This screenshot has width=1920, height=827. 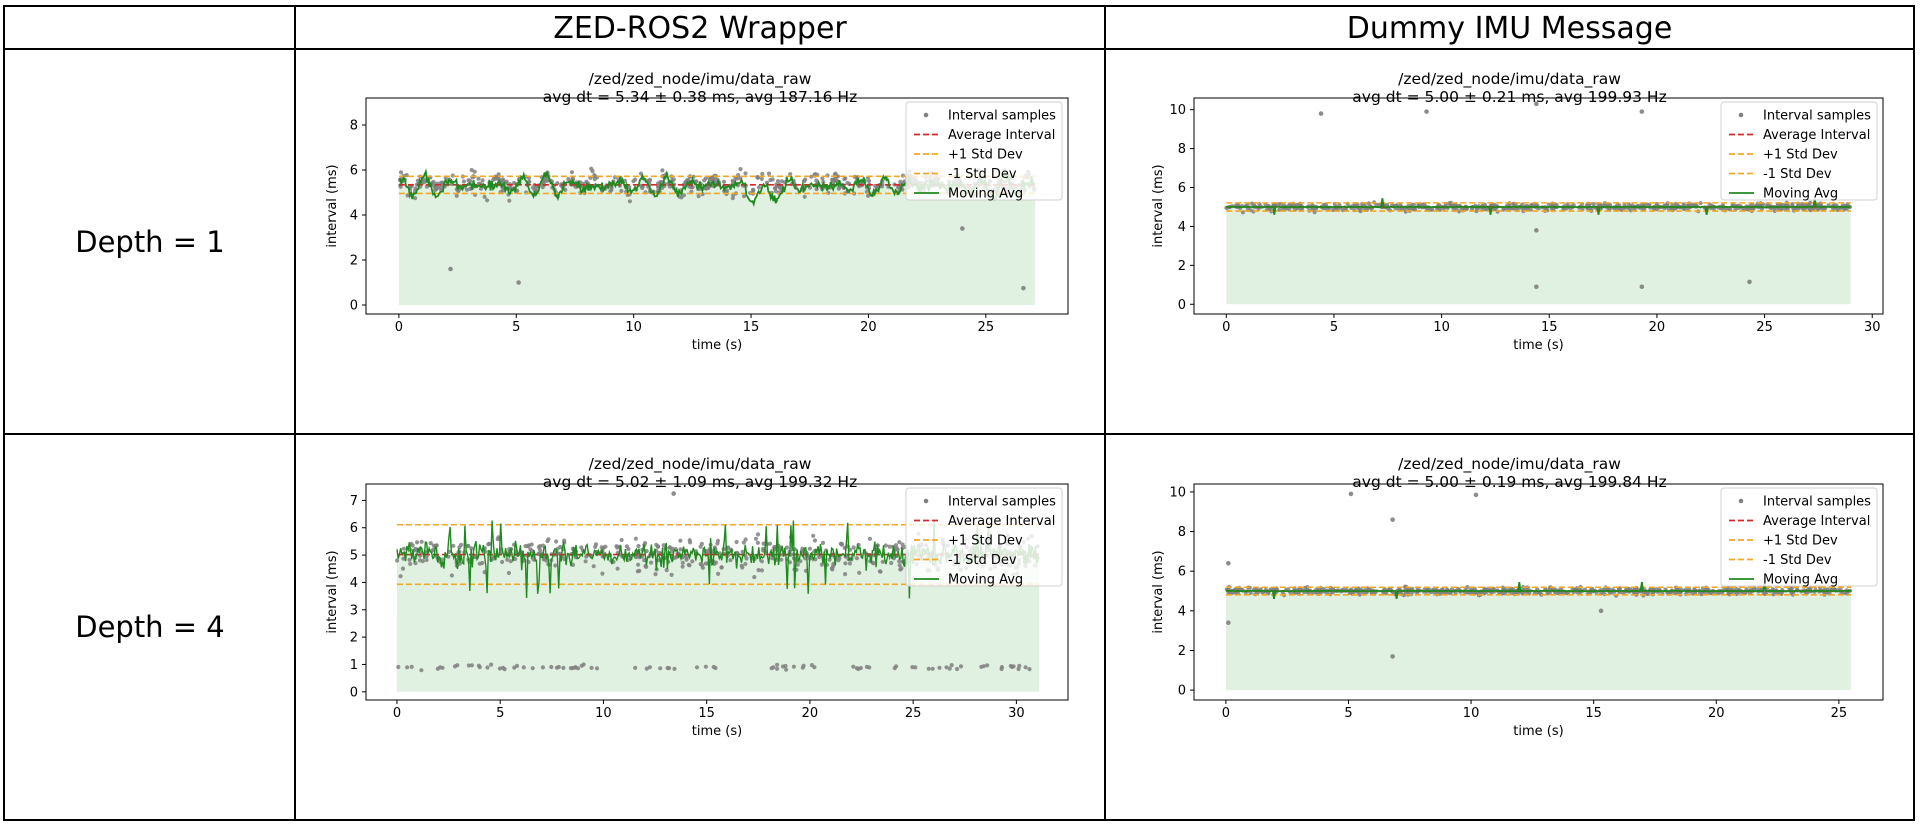 What do you see at coordinates (700, 482) in the screenshot?
I see `chart-subtitle: avg dt = 5.02 ± 1.09 ms, avg 199.32 Hz` at bounding box center [700, 482].